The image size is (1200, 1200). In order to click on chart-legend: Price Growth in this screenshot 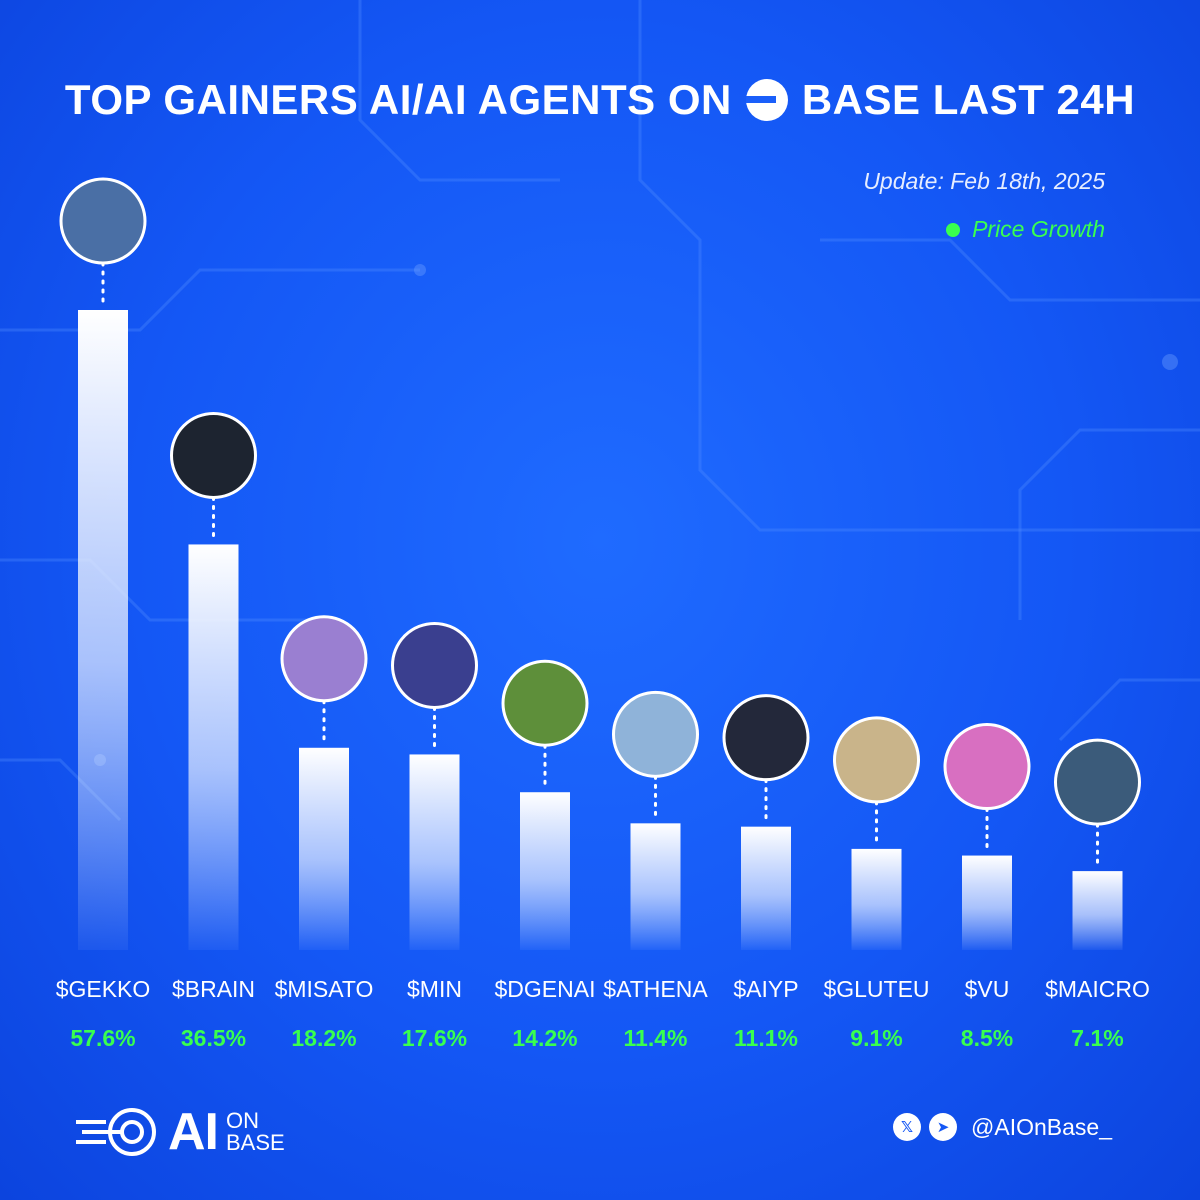, I will do `click(1025, 229)`.